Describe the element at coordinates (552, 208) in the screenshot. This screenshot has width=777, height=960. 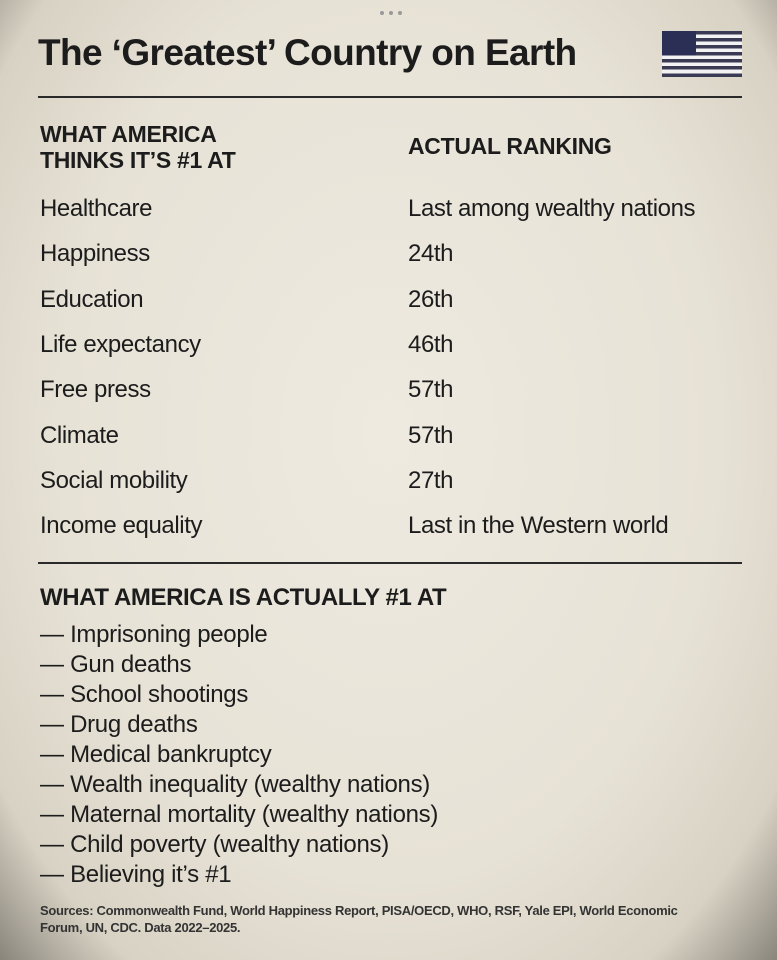
I see `row-value: Last among wealthy nations` at that location.